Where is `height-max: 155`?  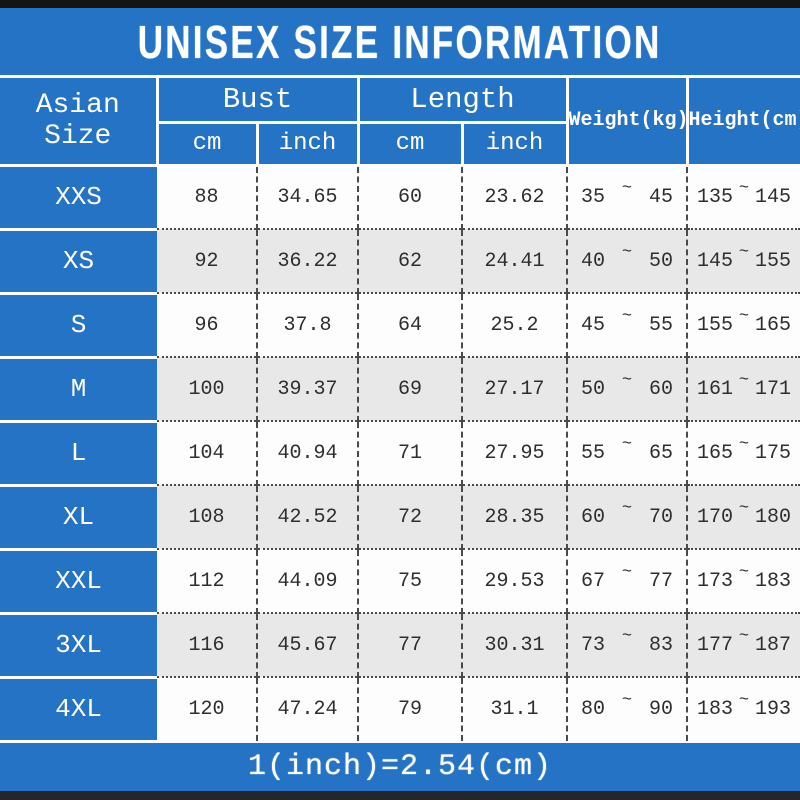
height-max: 155 is located at coordinates (772, 261).